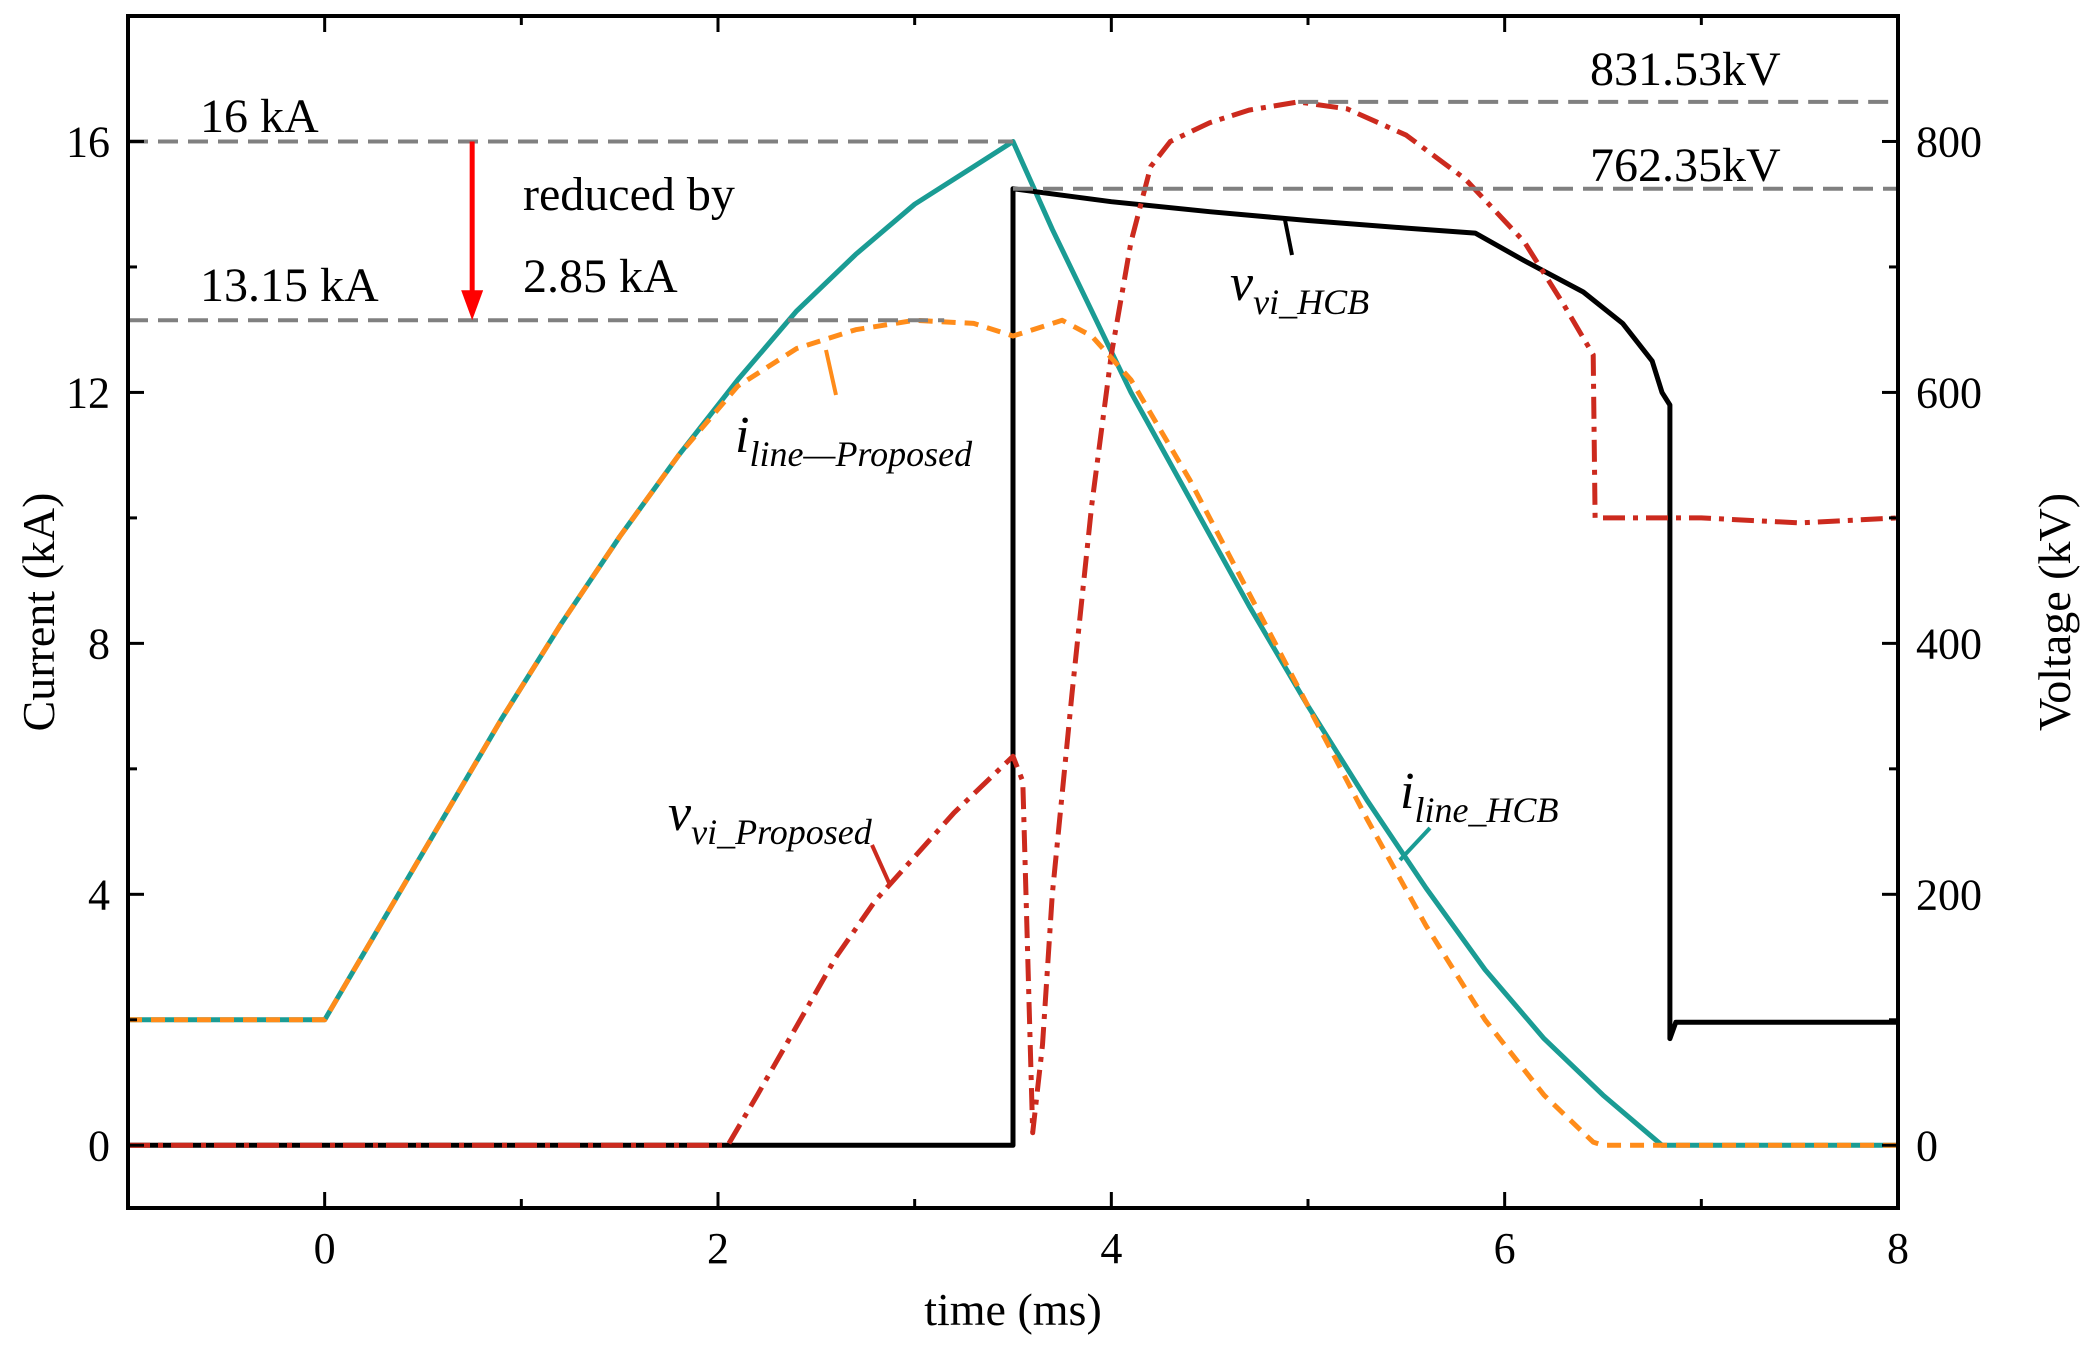 This screenshot has width=2088, height=1357. What do you see at coordinates (861, 454) in the screenshot?
I see `series-label-subscript: line—Proposed` at bounding box center [861, 454].